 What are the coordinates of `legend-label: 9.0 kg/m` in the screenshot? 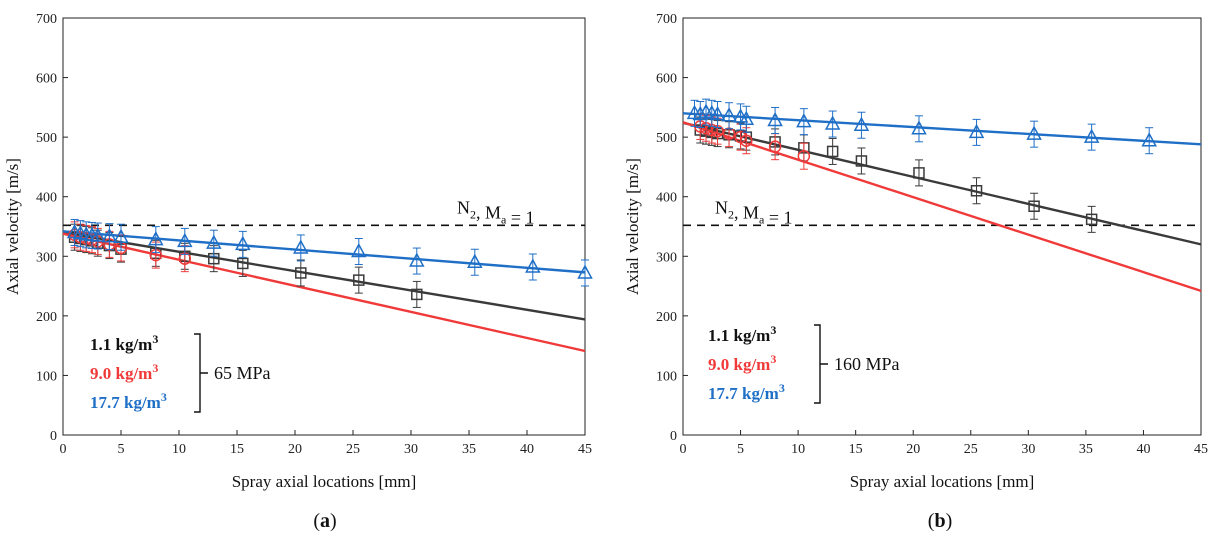 It's located at (121, 373).